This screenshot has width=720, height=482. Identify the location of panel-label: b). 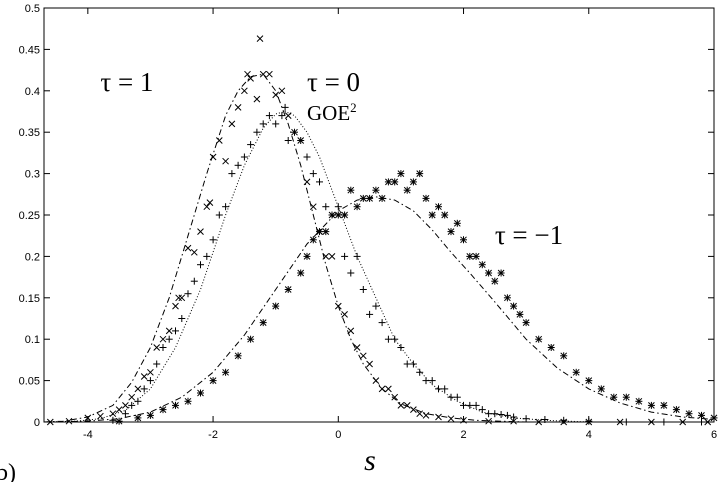
(8, 471).